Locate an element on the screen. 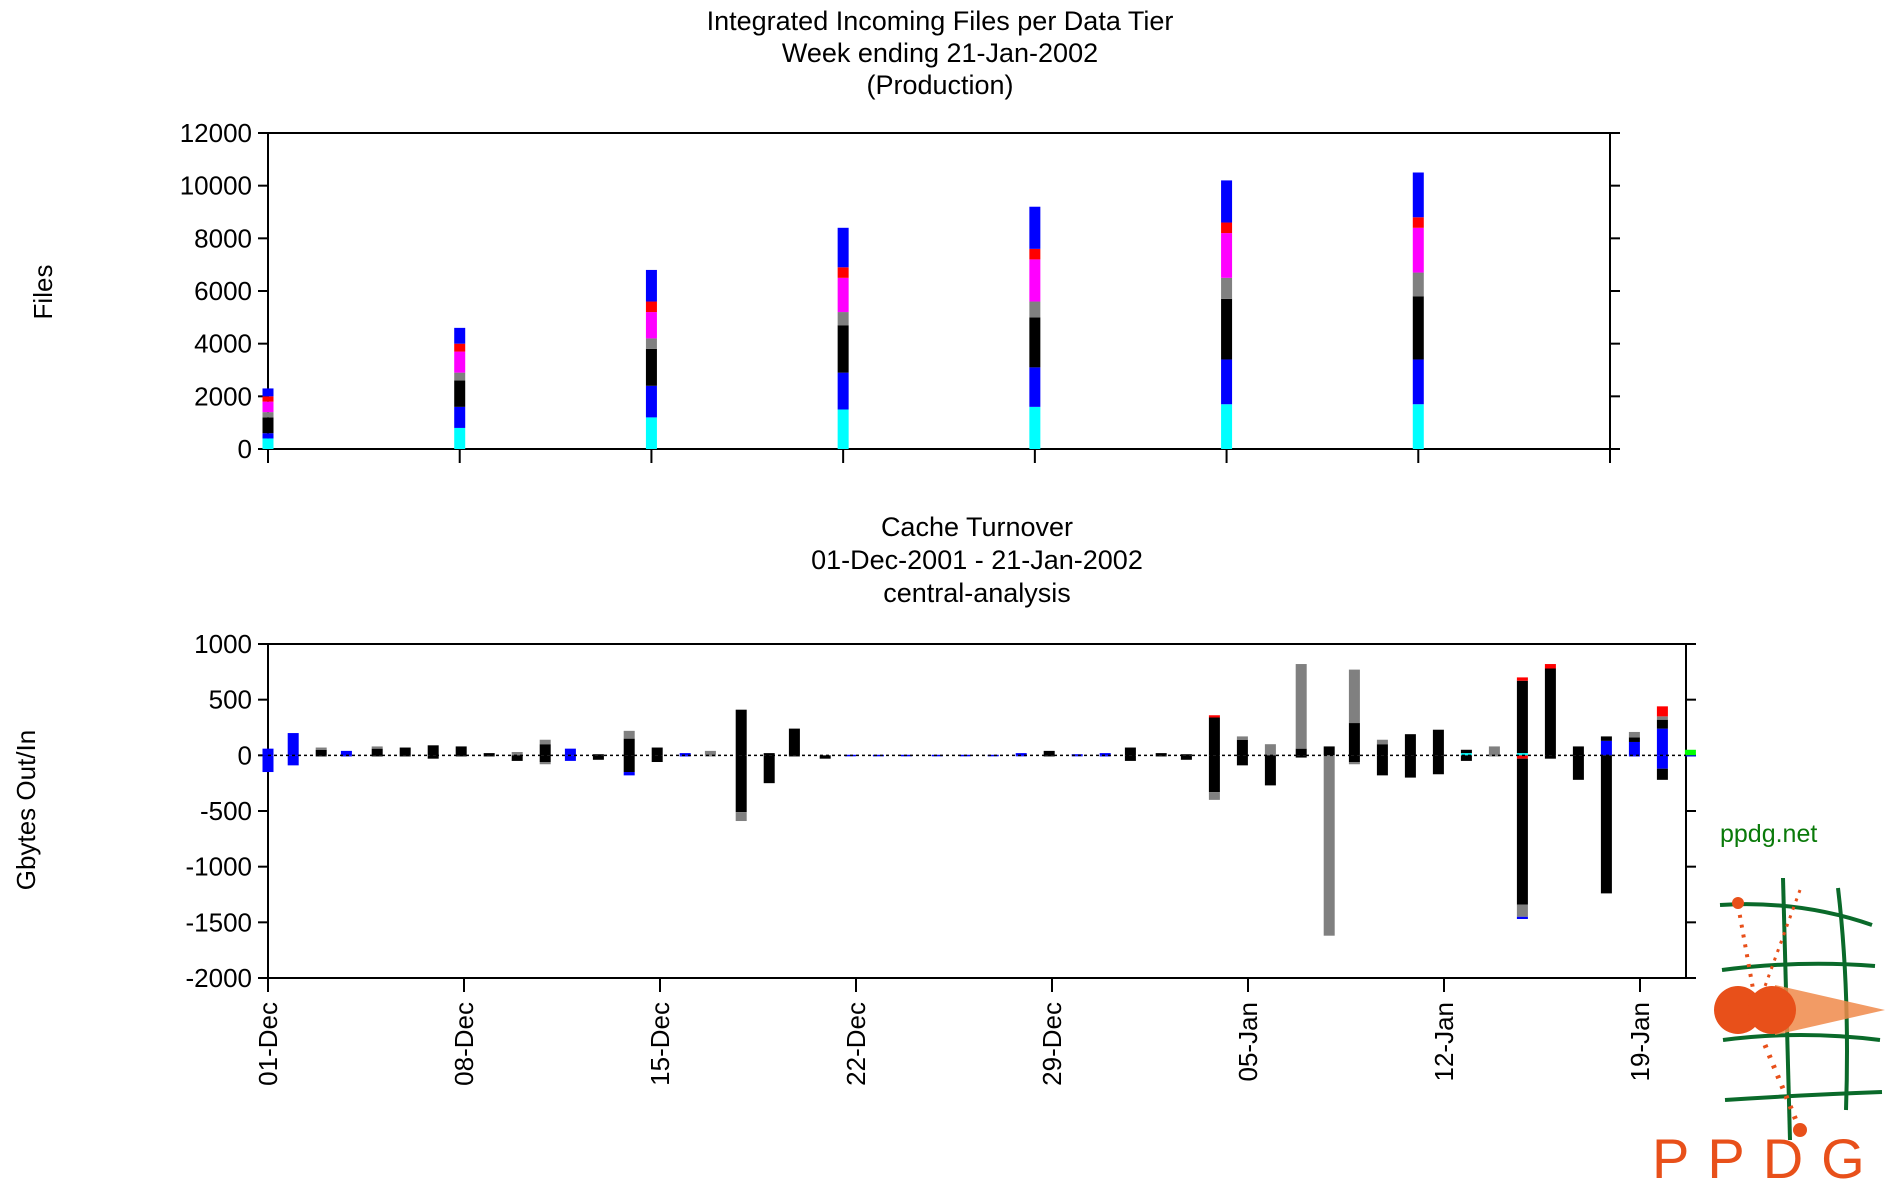 The image size is (1890, 1183). top-title-line-1: Integrated Incoming Files per Data Tier is located at coordinates (940, 21).